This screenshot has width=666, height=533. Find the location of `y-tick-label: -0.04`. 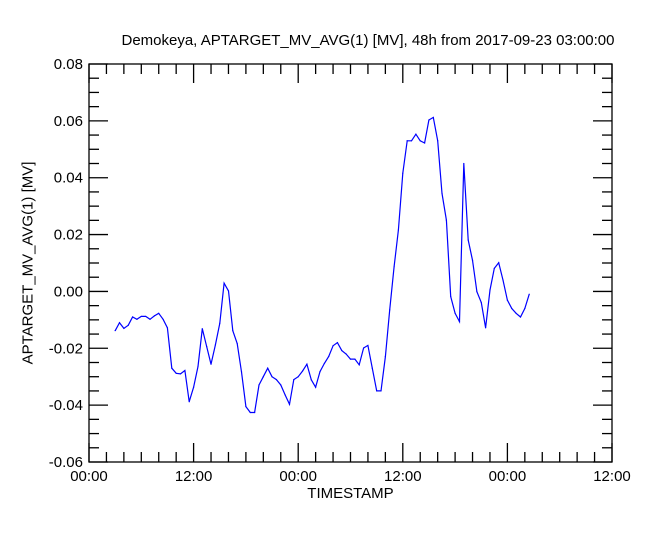

y-tick-label: -0.04 is located at coordinates (66, 405).